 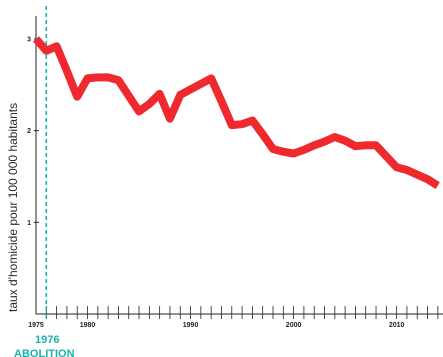 What do you see at coordinates (191, 325) in the screenshot?
I see `x-tick-label: 1990` at bounding box center [191, 325].